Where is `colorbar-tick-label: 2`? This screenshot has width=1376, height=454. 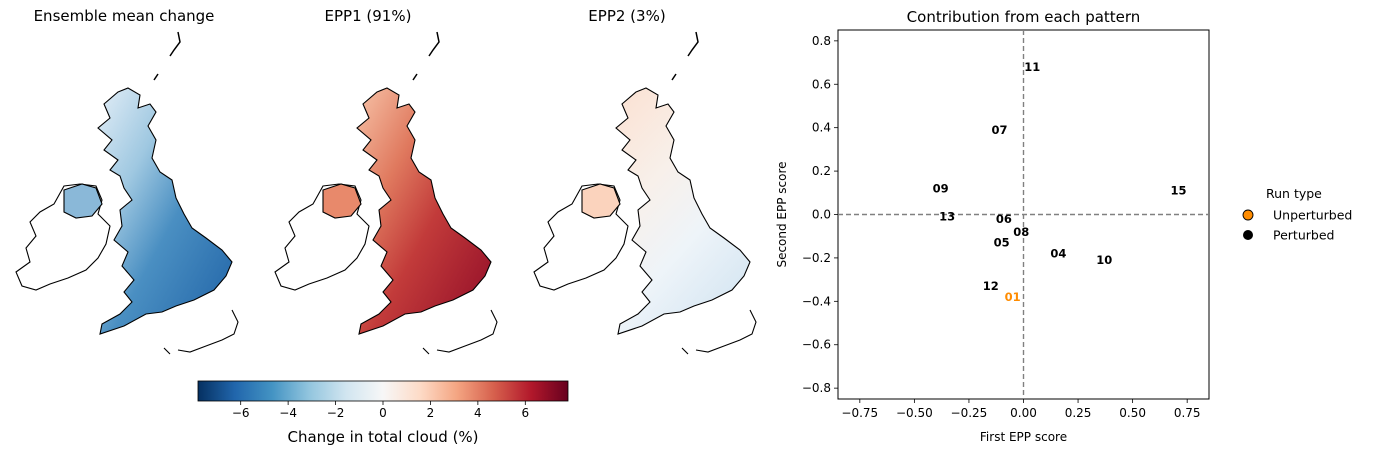
colorbar-tick-label: 2 is located at coordinates (431, 413).